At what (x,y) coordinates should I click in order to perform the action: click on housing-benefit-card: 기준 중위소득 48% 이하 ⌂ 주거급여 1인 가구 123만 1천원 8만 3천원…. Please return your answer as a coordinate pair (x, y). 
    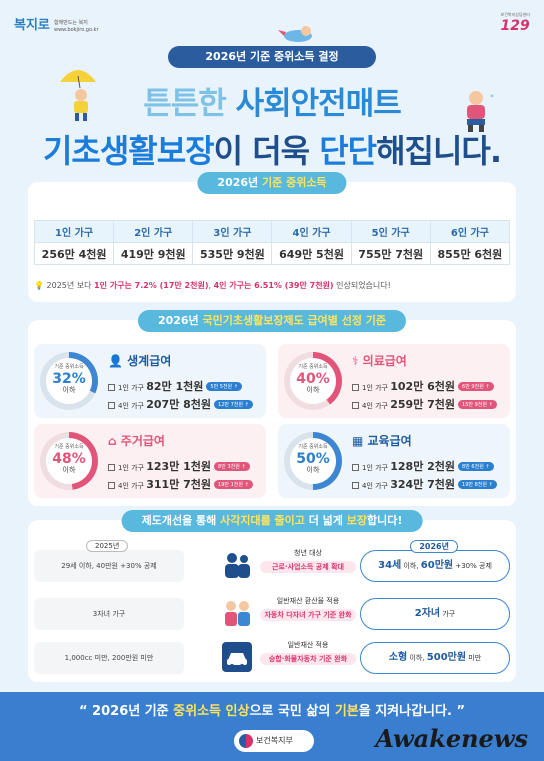
    Looking at the image, I should click on (150, 461).